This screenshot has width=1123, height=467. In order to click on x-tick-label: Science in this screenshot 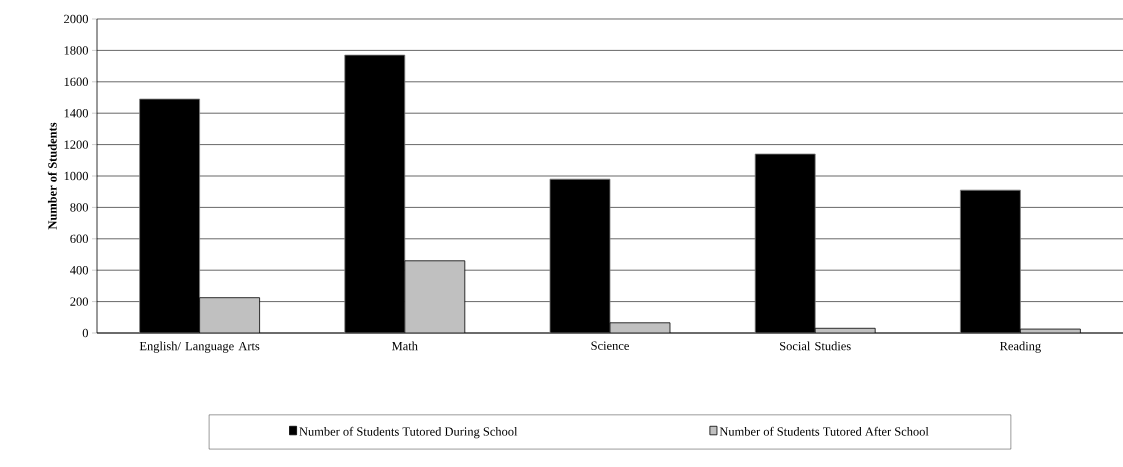, I will do `click(610, 345)`.